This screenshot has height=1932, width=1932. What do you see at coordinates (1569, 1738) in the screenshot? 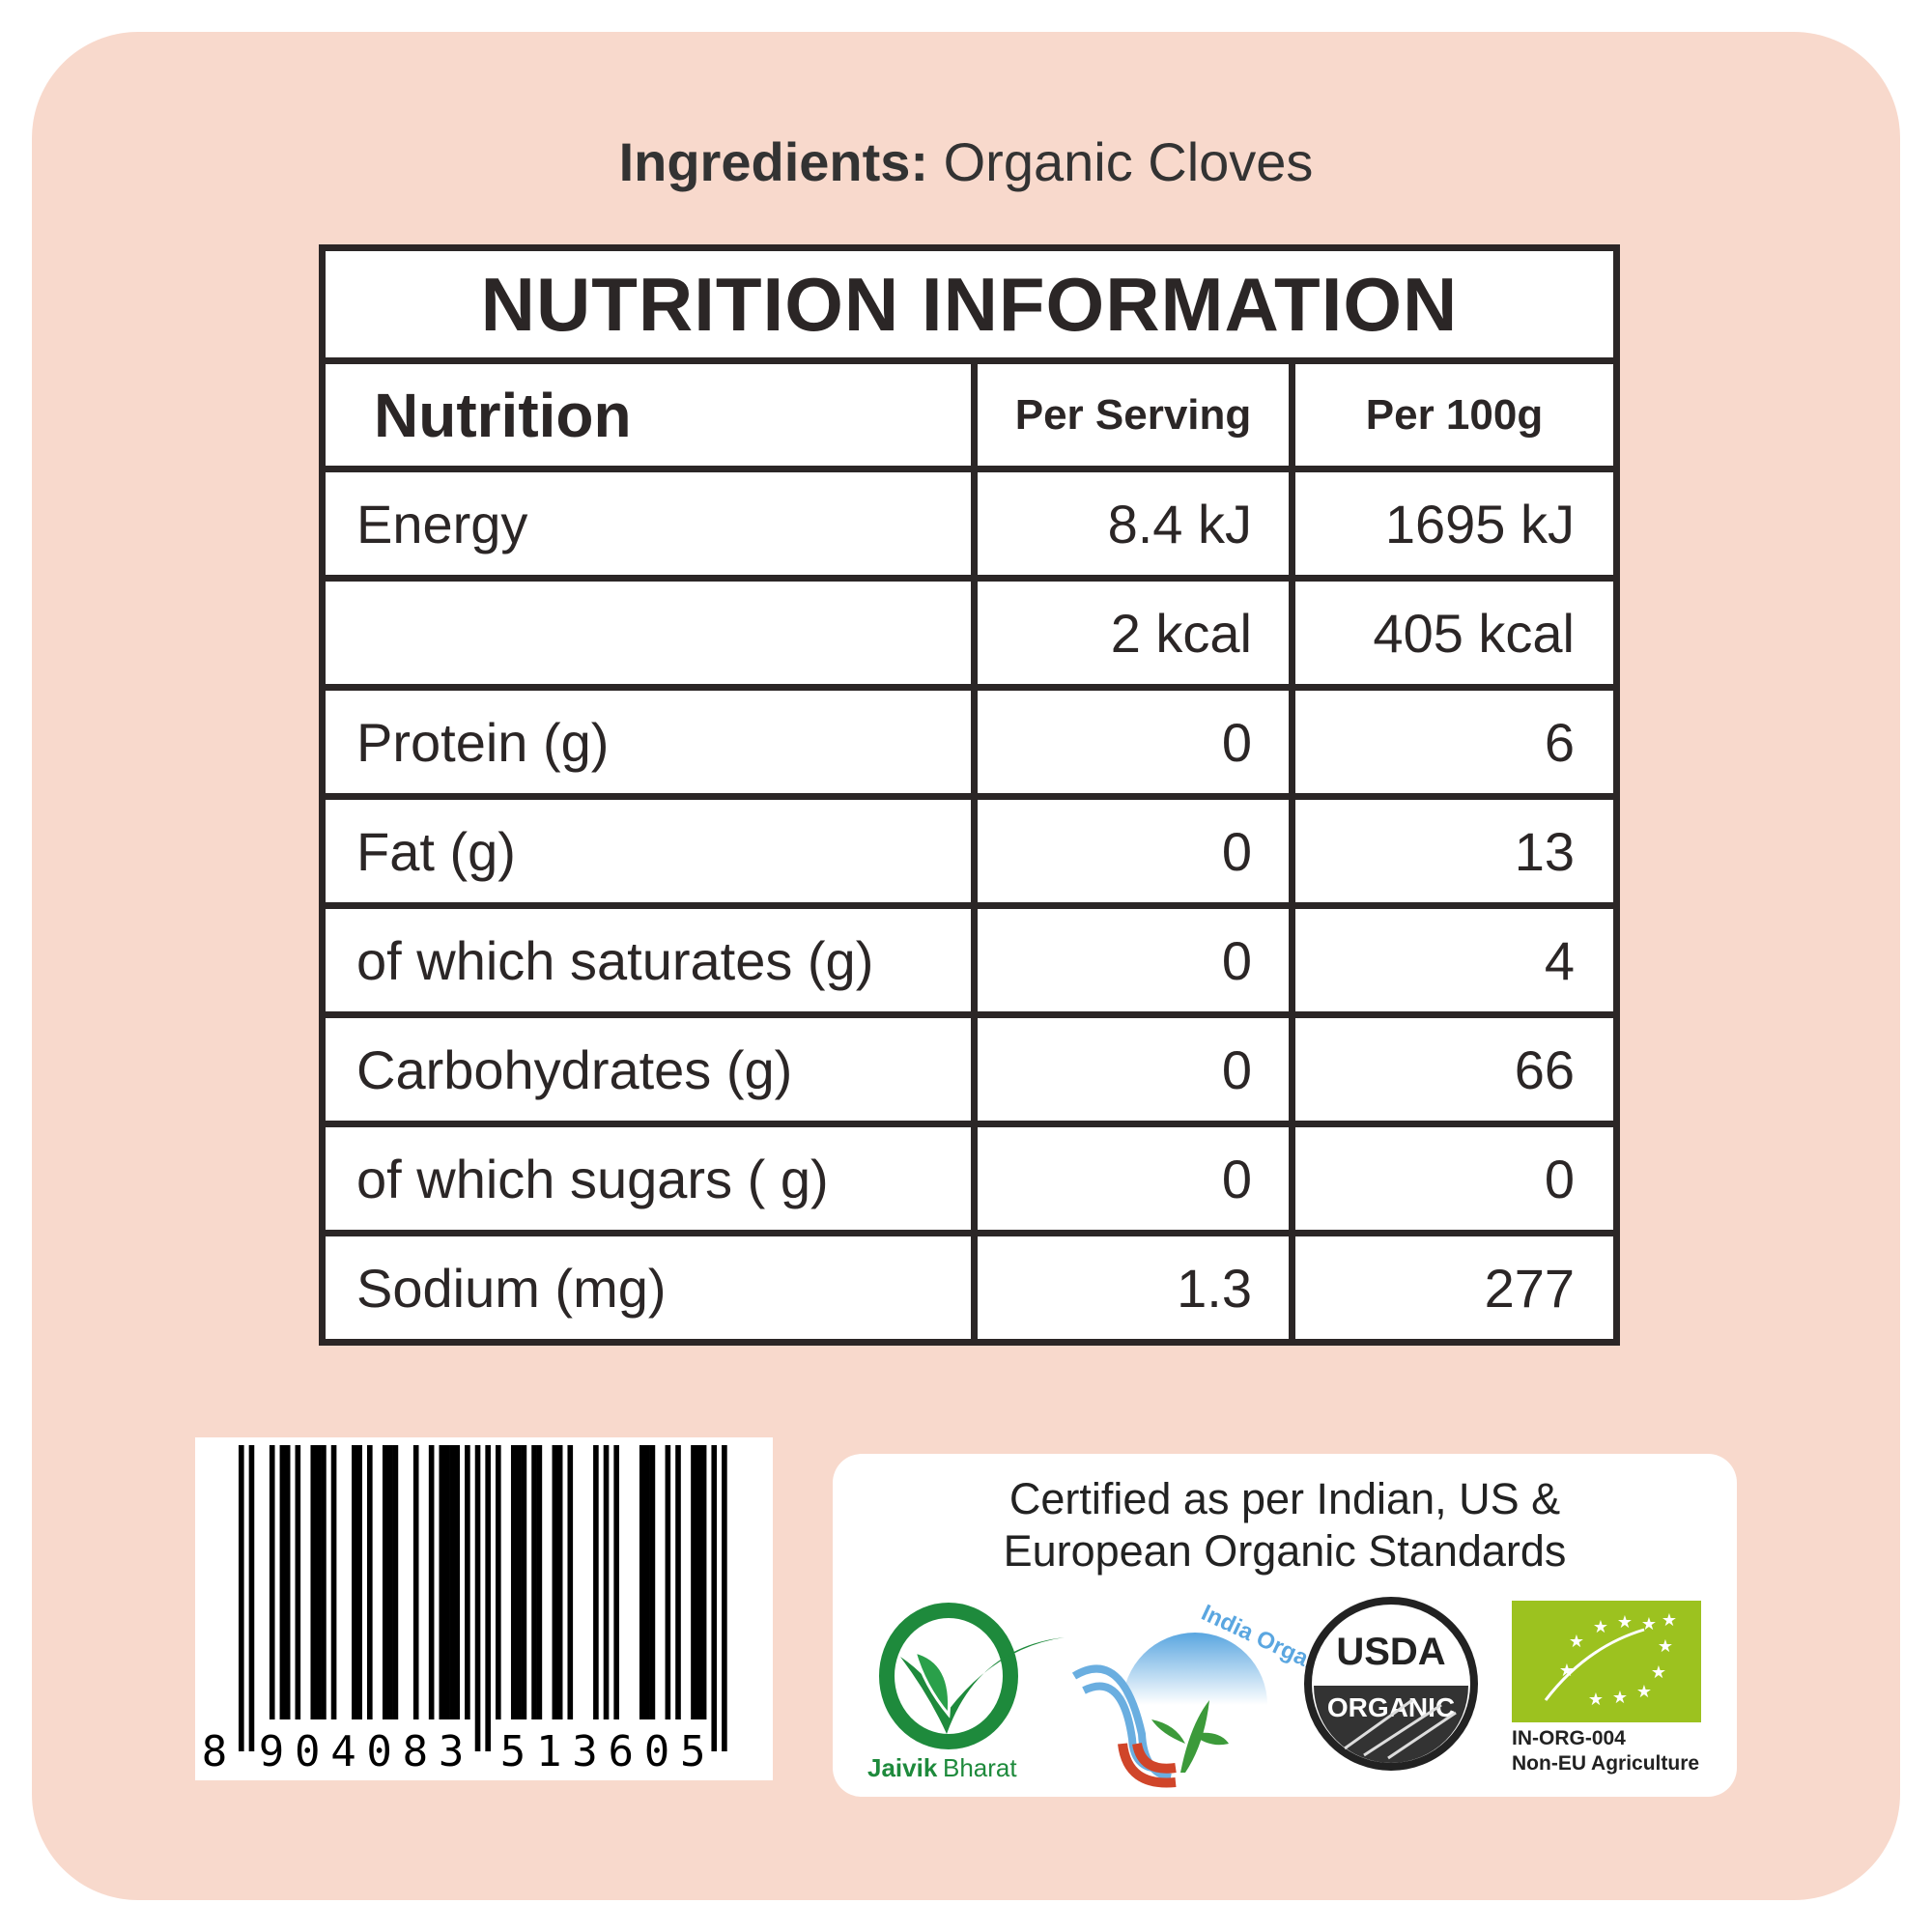
I see `eu-code: IN-ORG-004` at bounding box center [1569, 1738].